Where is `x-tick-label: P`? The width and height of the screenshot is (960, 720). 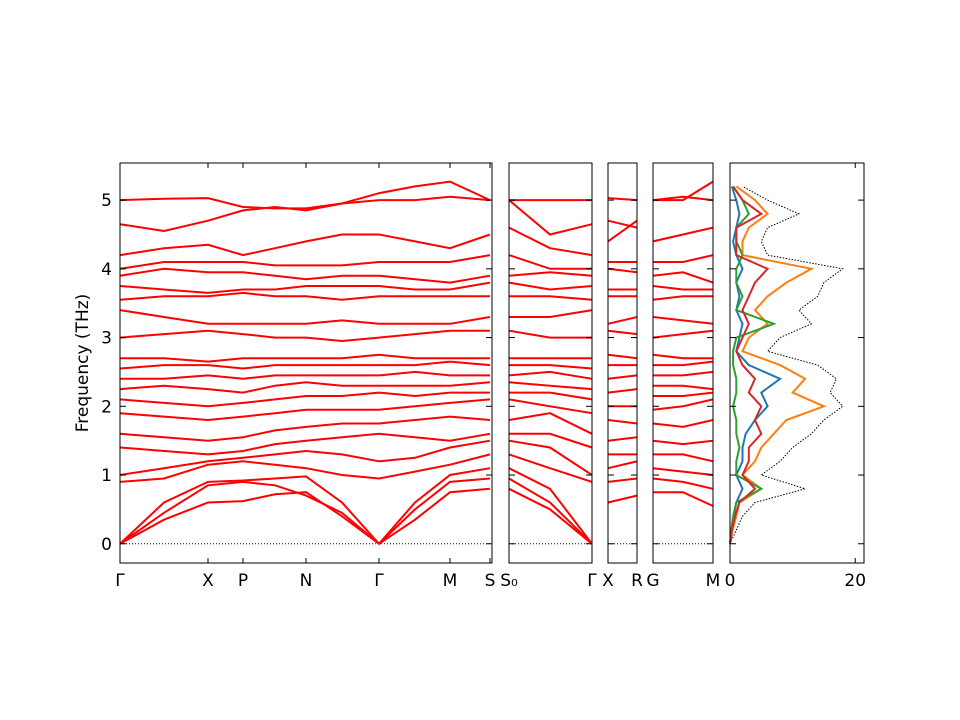 x-tick-label: P is located at coordinates (243, 581).